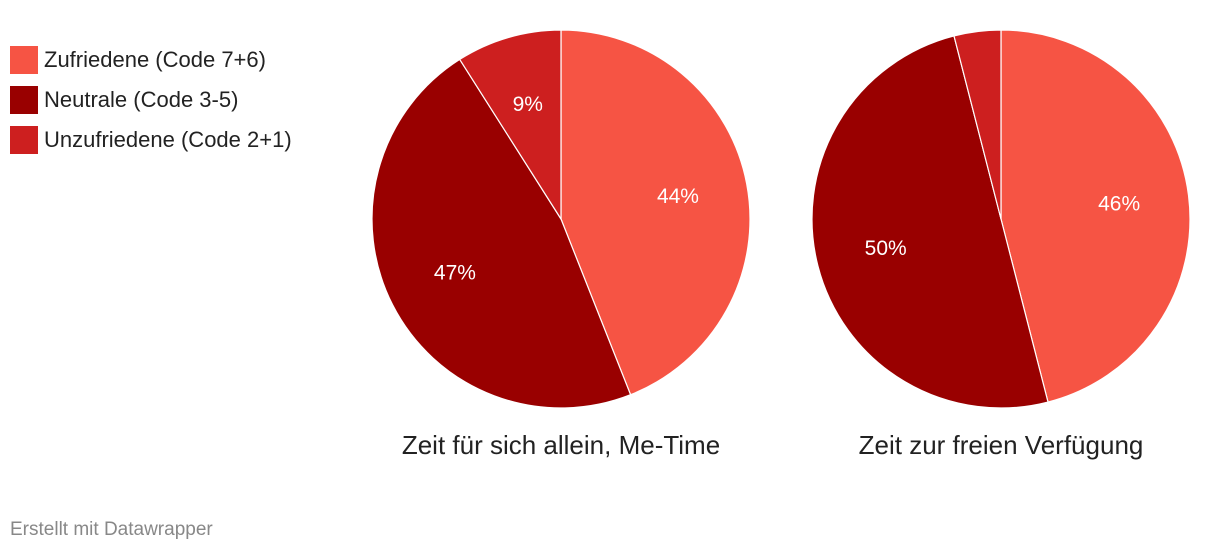 The height and width of the screenshot is (556, 1220). Describe the element at coordinates (111, 529) in the screenshot. I see `footer-credit: Erstellt mit Datawrapper` at that location.